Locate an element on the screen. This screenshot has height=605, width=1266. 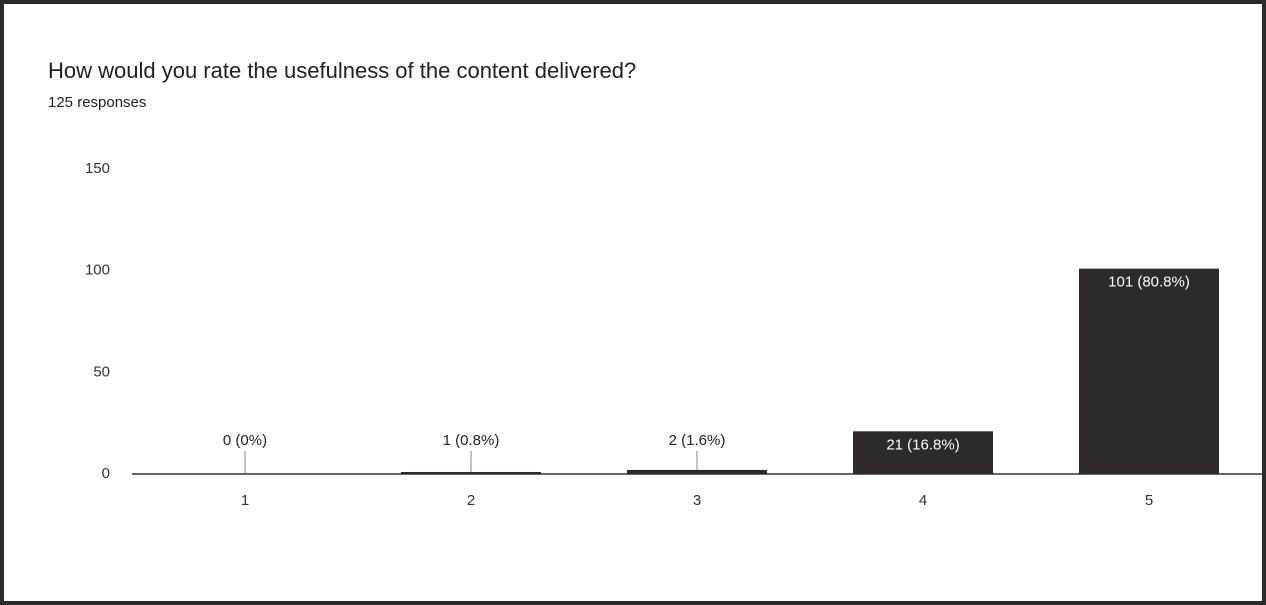
value-label: 2 (1.6%) is located at coordinates (697, 440).